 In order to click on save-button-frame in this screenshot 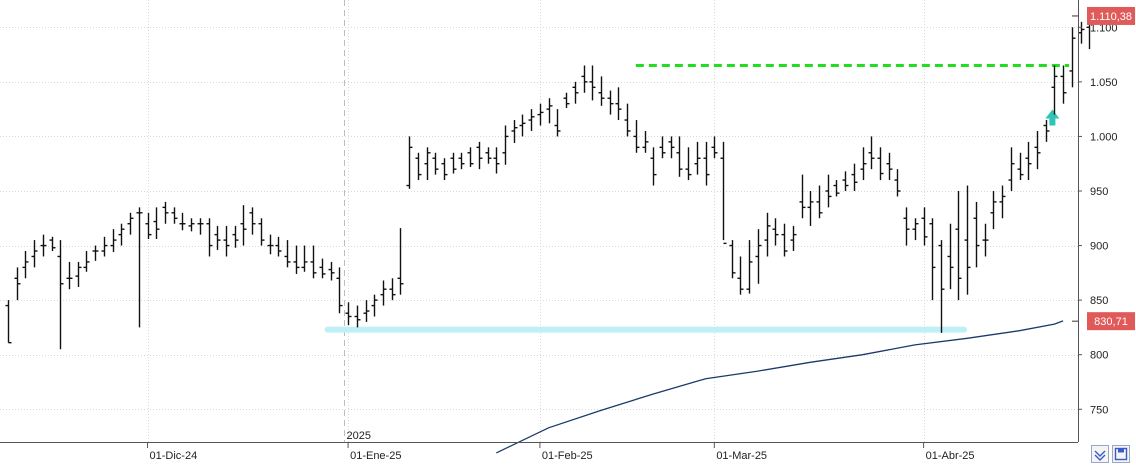, I will do `click(1121, 454)`.